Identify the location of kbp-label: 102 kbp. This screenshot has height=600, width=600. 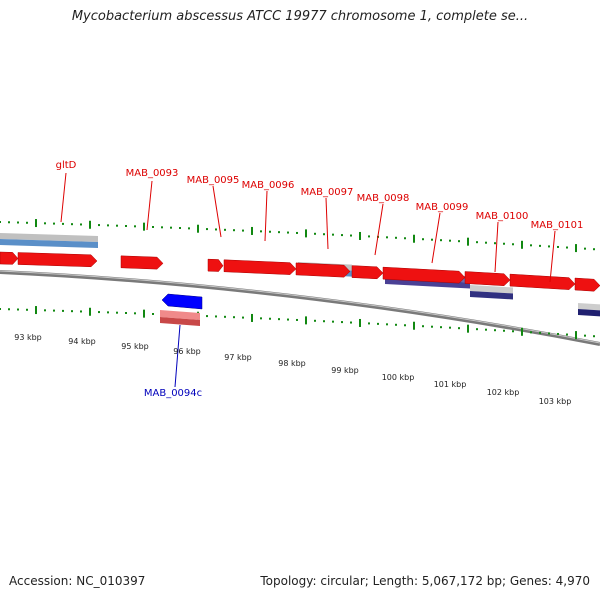
(503, 392).